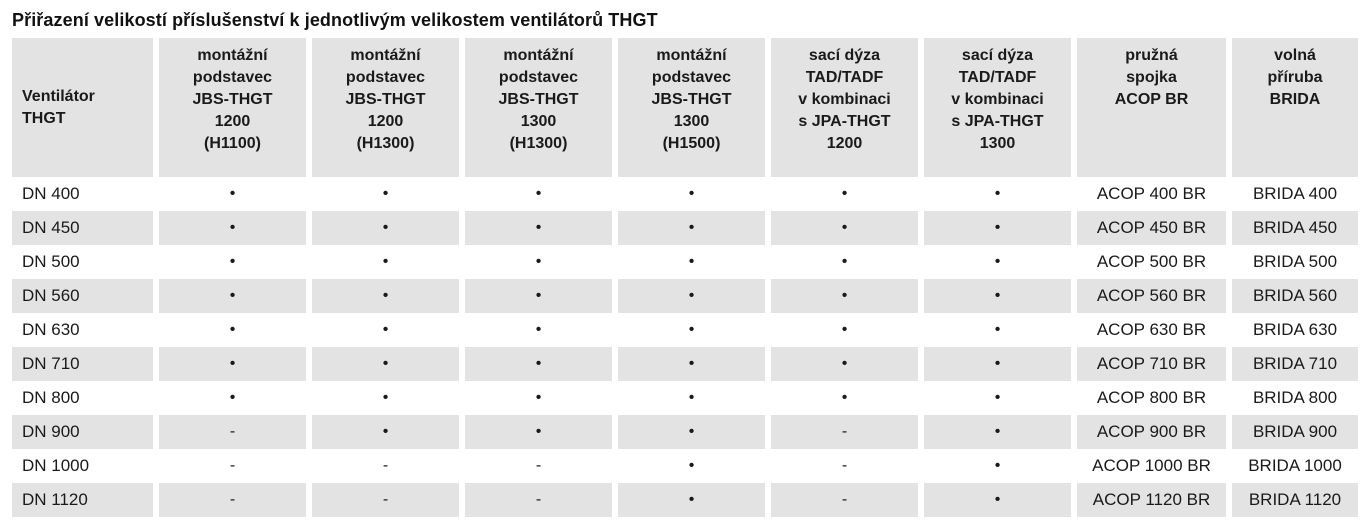 This screenshot has width=1372, height=527. I want to click on row-fan-size: DN 400, so click(82, 194).